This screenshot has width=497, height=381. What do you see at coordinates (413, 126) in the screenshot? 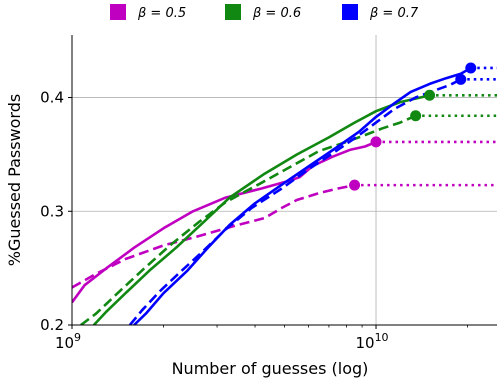
I see `end-markers` at bounding box center [413, 126].